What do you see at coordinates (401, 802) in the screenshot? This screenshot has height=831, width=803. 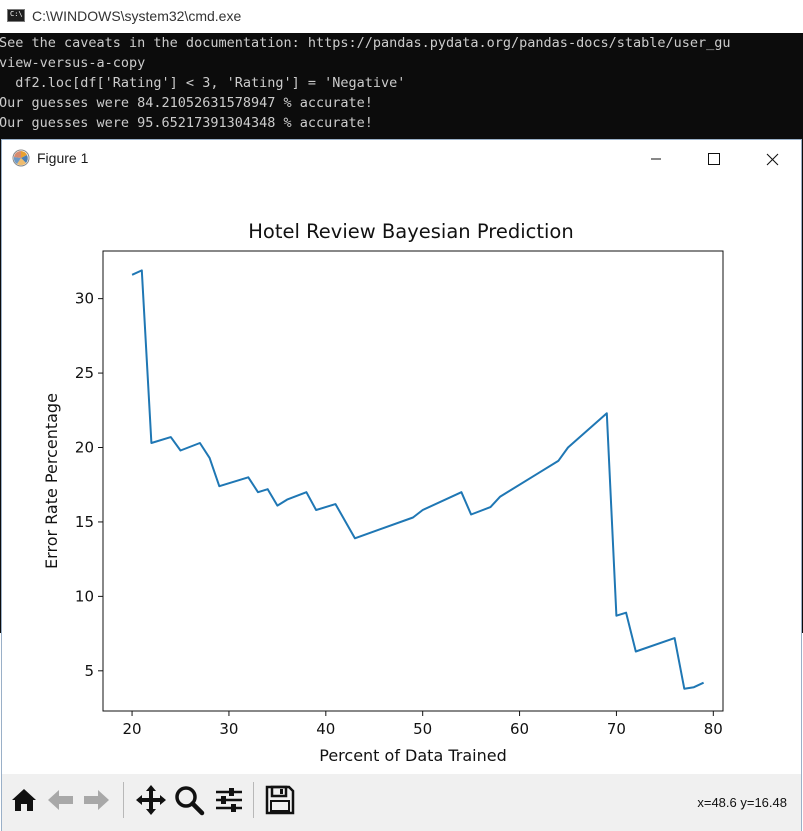 I see `figure-toolbar: x=48.6 y=16.48` at bounding box center [401, 802].